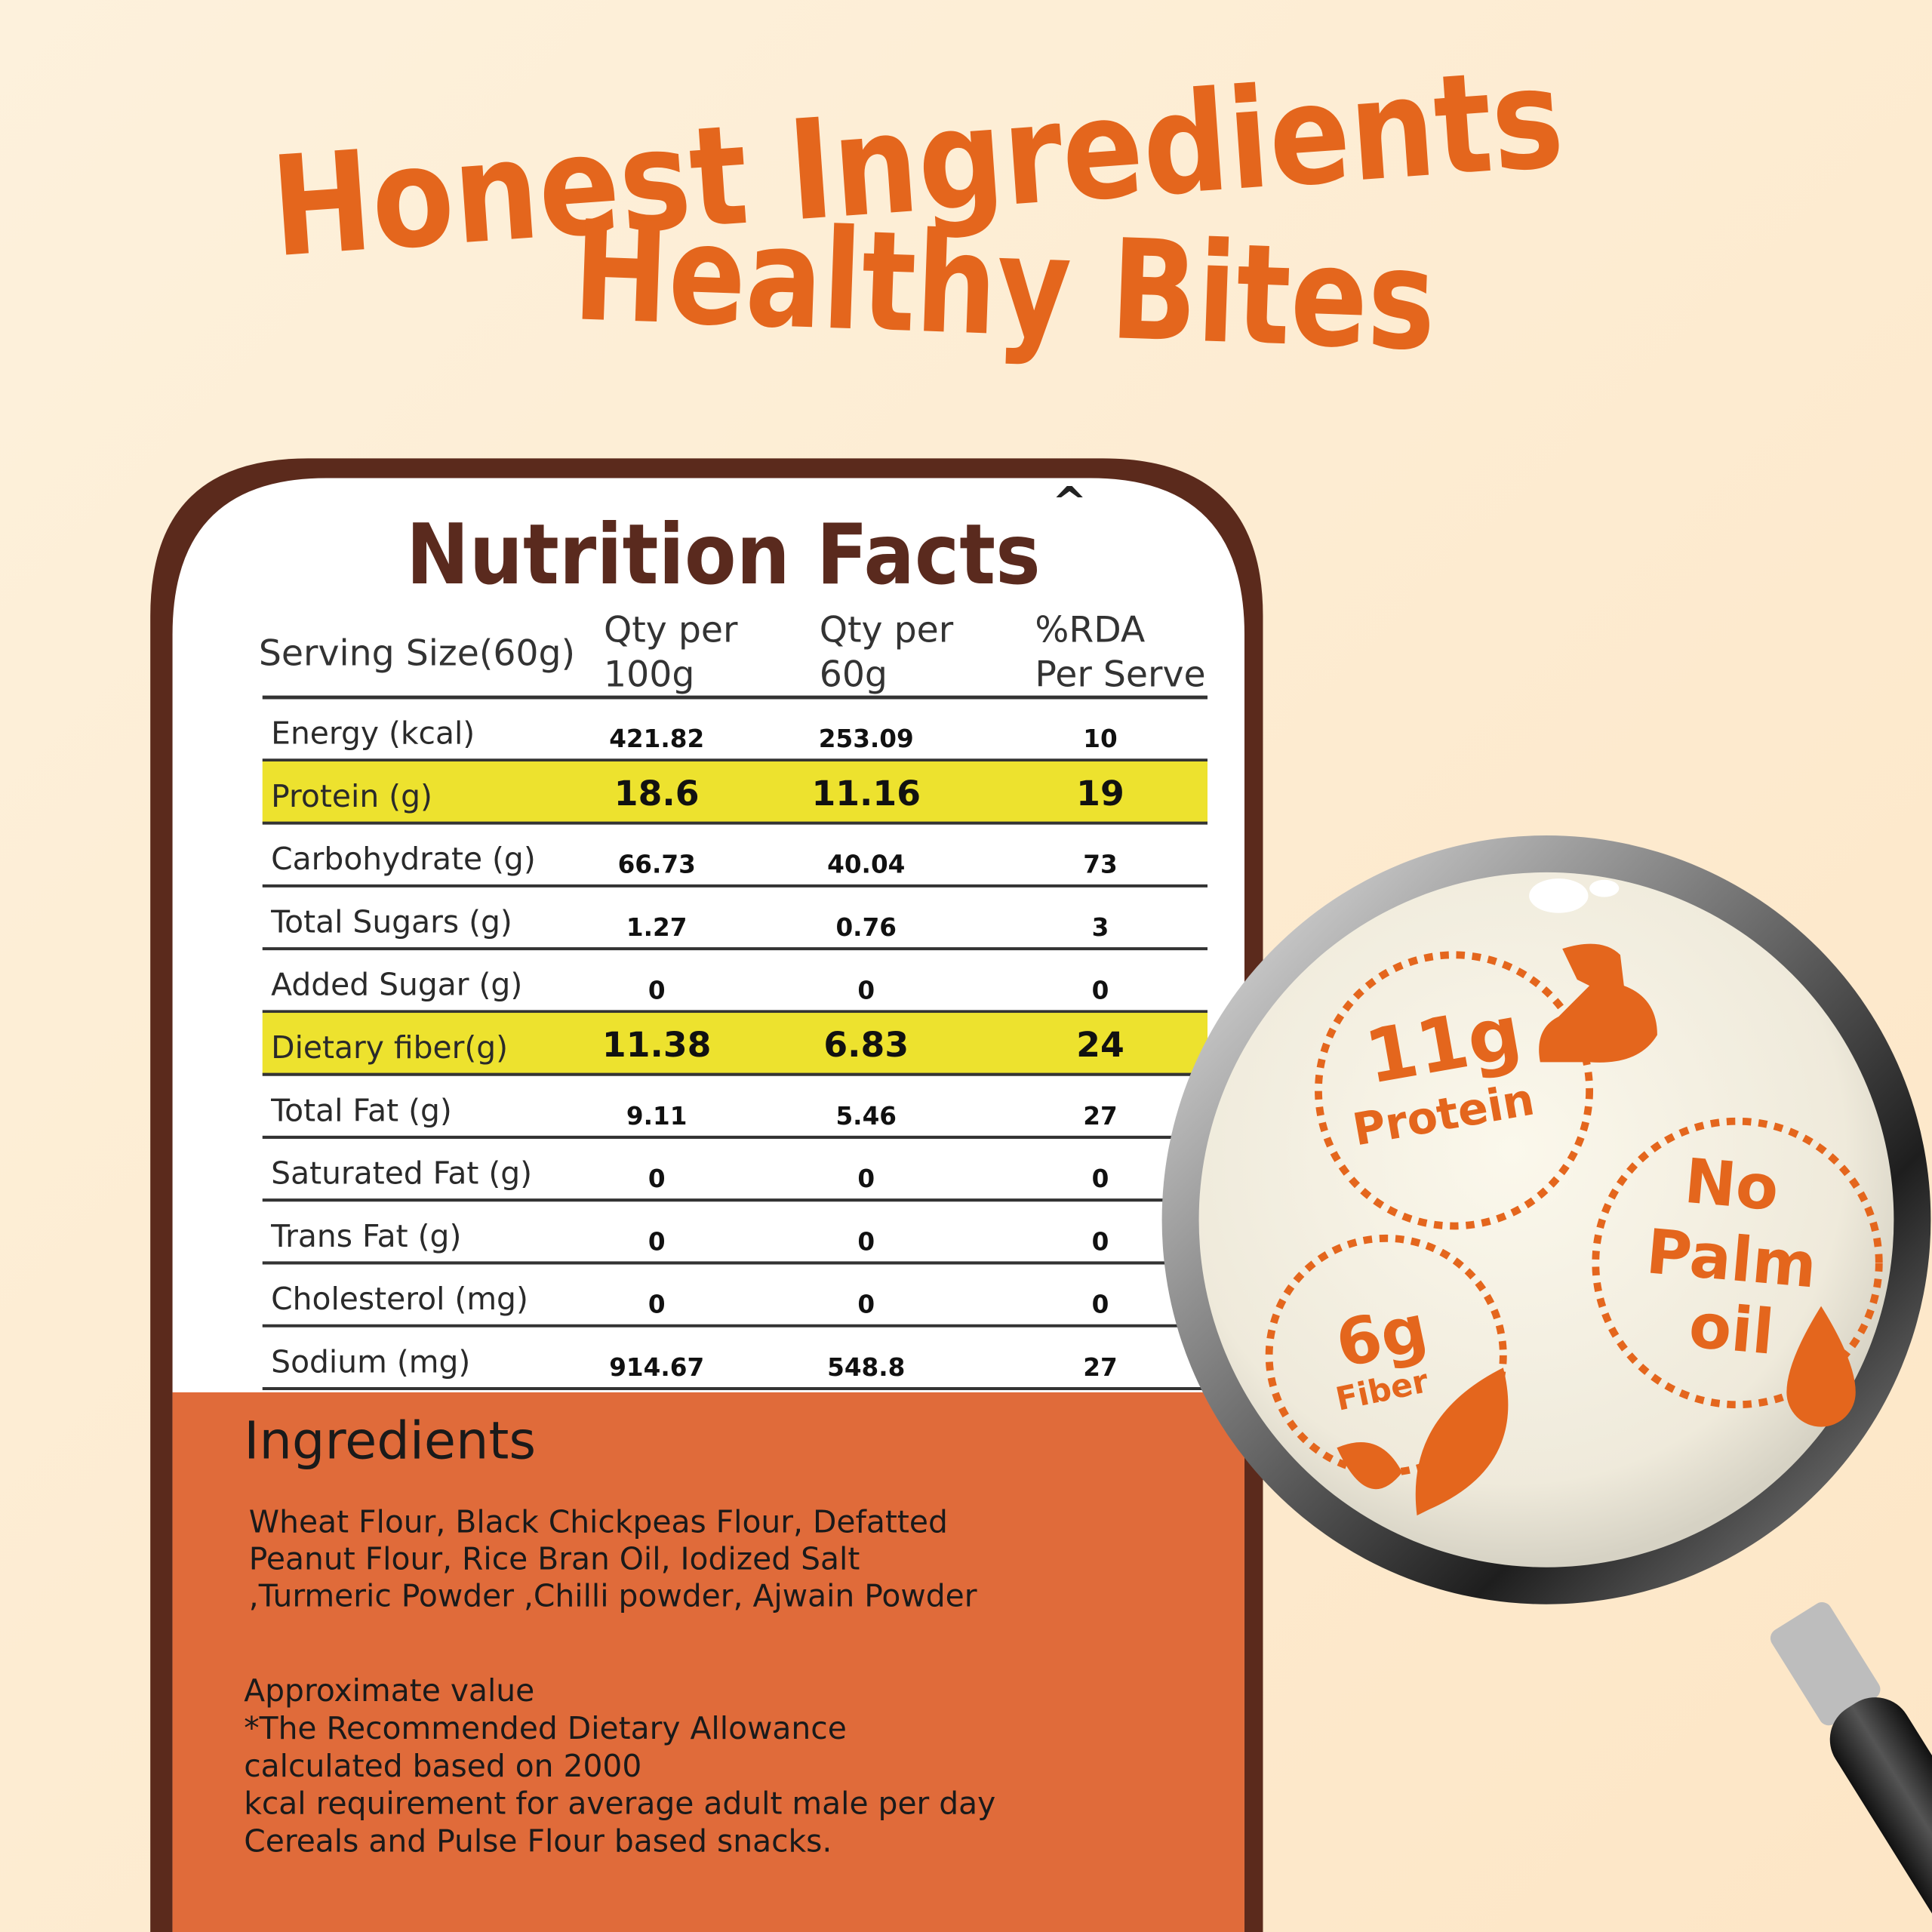 This screenshot has width=1932, height=1932. Describe the element at coordinates (1825, 1664) in the screenshot. I see `handle-collar` at that location.